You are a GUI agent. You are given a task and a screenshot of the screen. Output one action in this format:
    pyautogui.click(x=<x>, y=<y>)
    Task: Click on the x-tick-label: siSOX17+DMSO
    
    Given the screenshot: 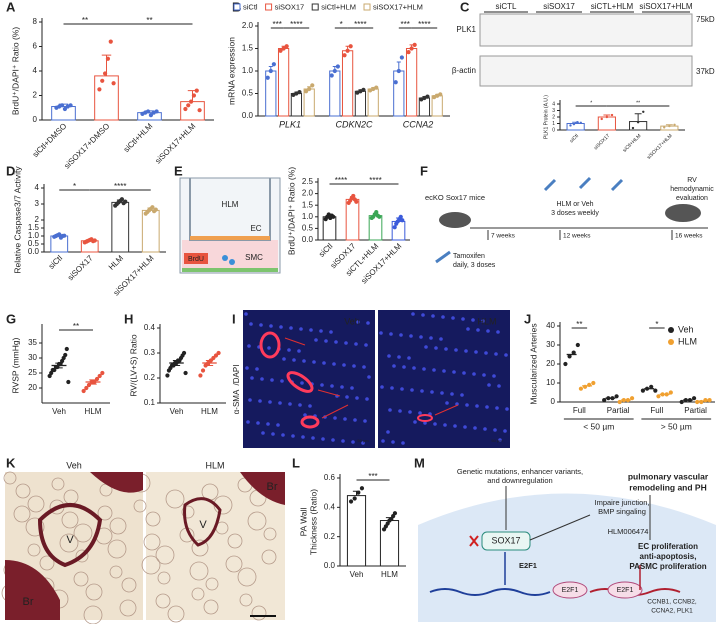 What is the action you would take?
    pyautogui.click(x=86, y=146)
    